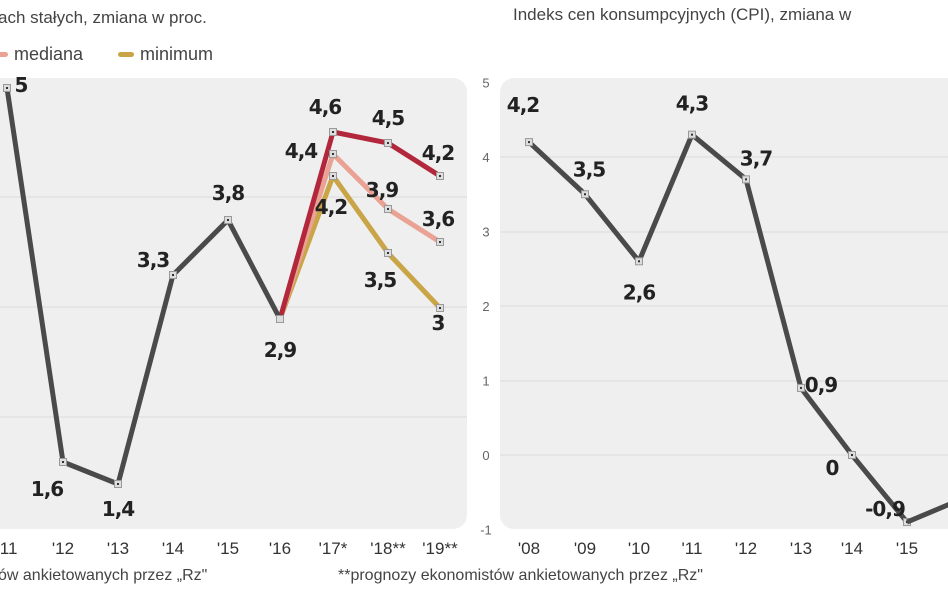  Describe the element at coordinates (280, 350) in the screenshot. I see `data-label: 2,9` at that location.